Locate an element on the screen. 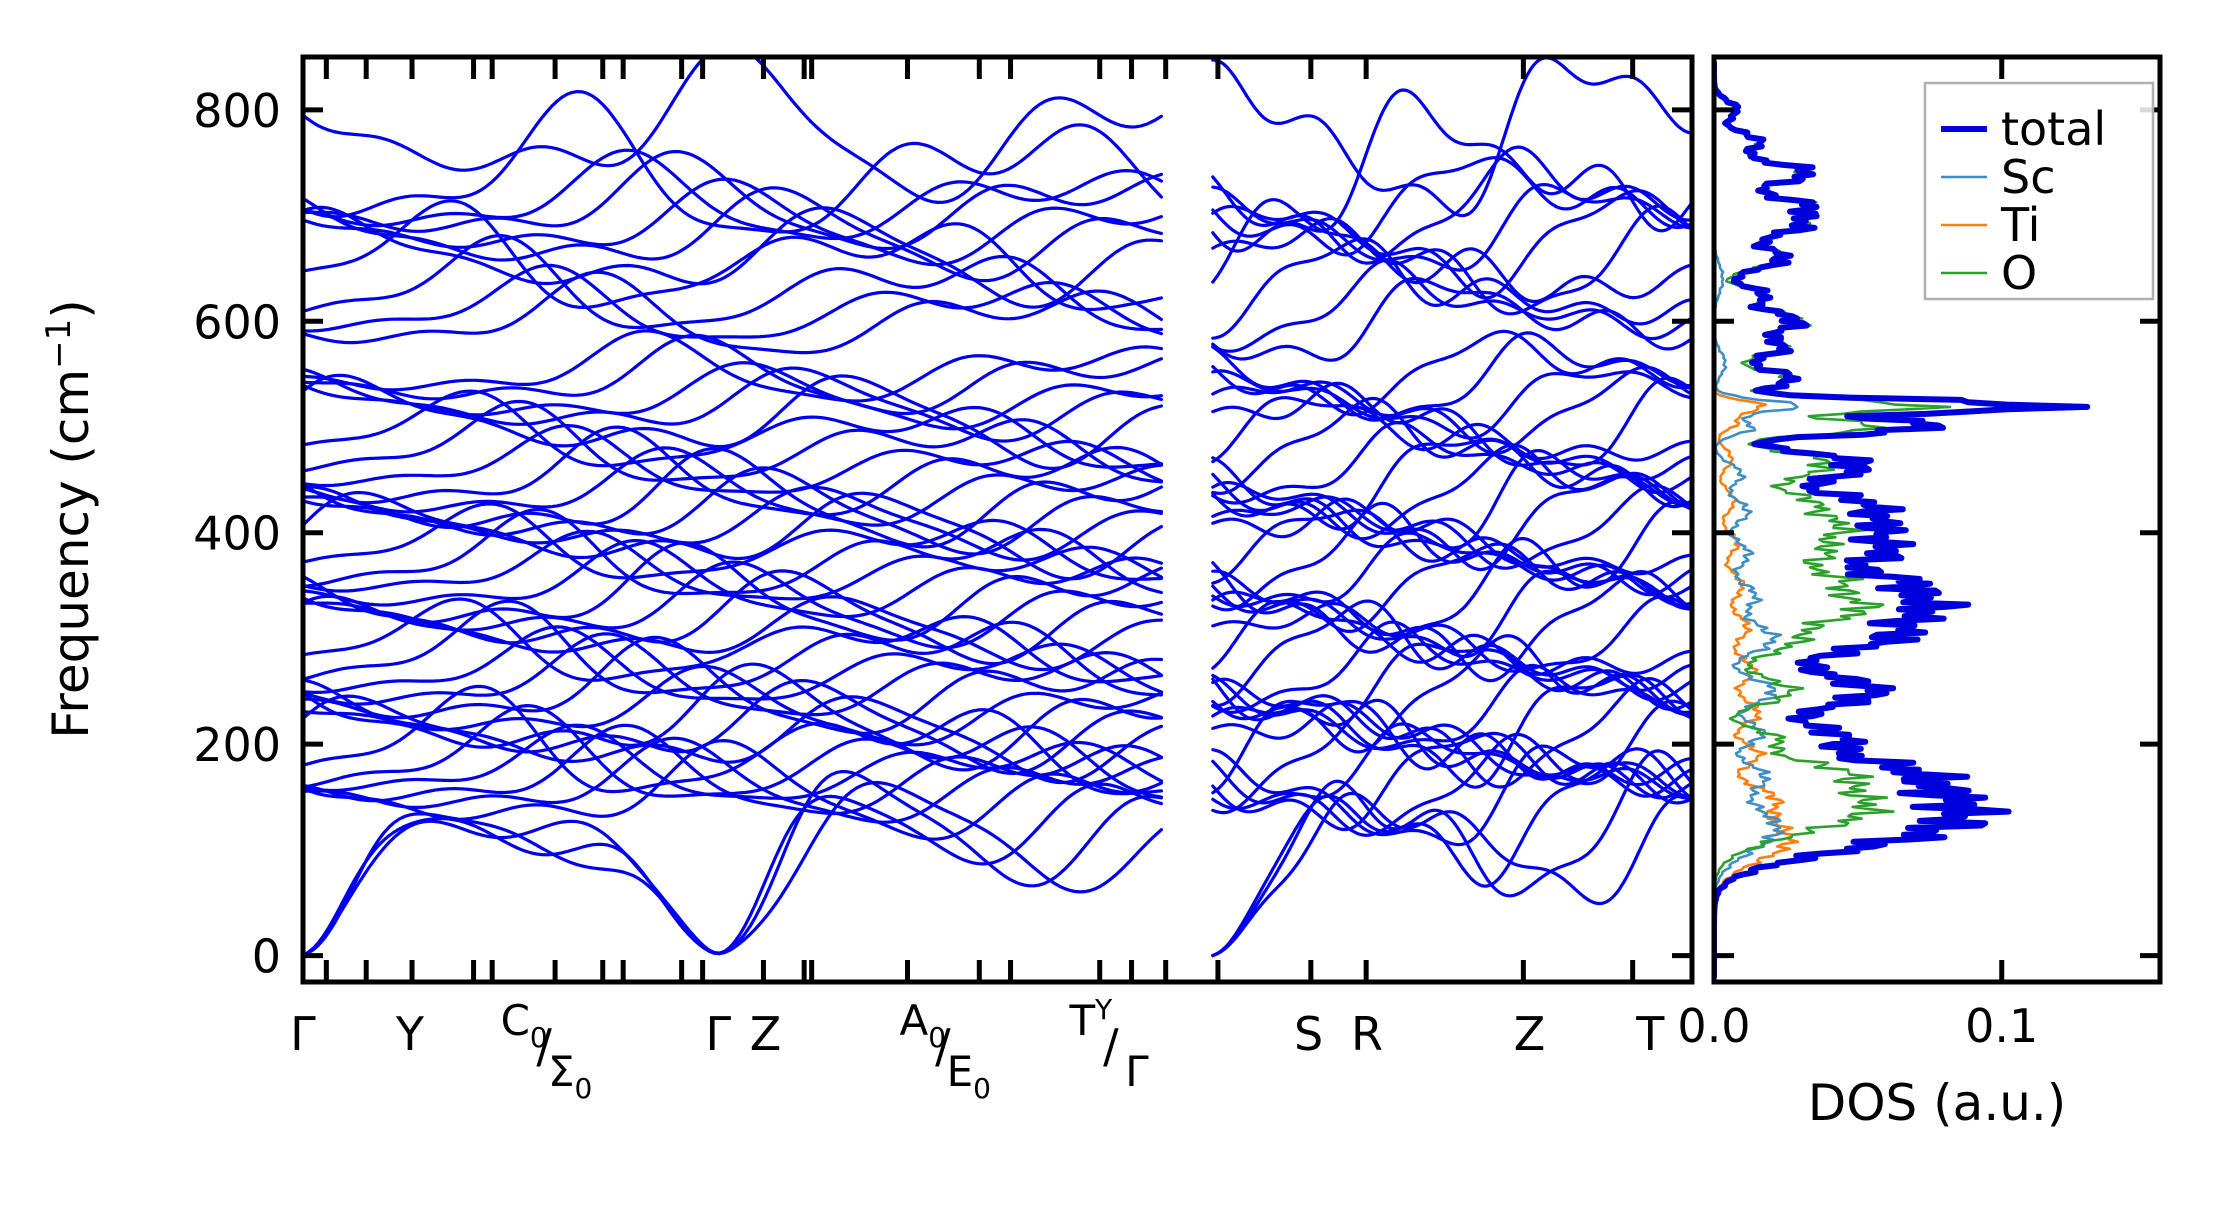  dos-curves-group is located at coordinates (1902, 519).